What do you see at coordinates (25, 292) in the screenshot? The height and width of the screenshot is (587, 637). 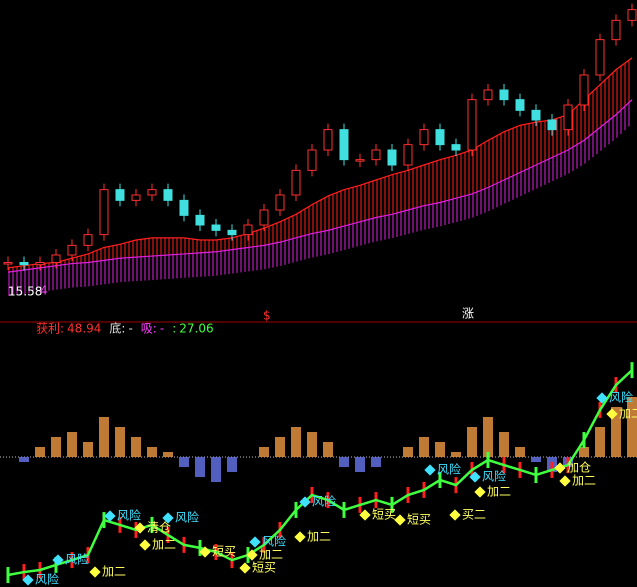 I see `low-price-label: 15.58` at bounding box center [25, 292].